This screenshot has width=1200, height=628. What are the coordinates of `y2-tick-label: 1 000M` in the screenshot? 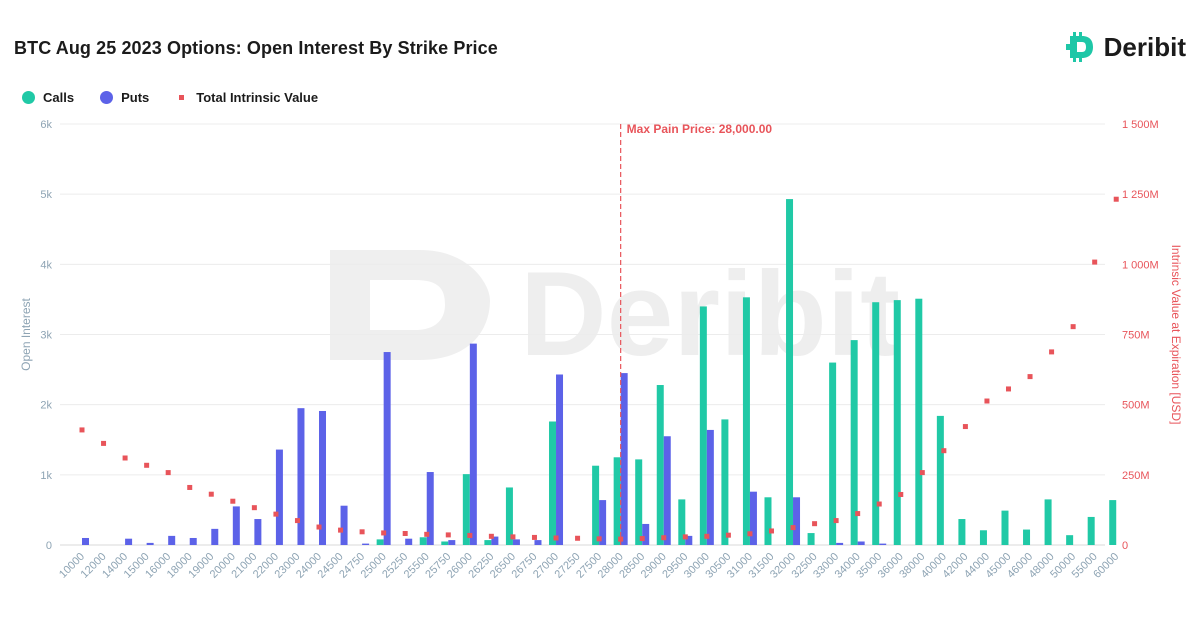 It's located at (1140, 265).